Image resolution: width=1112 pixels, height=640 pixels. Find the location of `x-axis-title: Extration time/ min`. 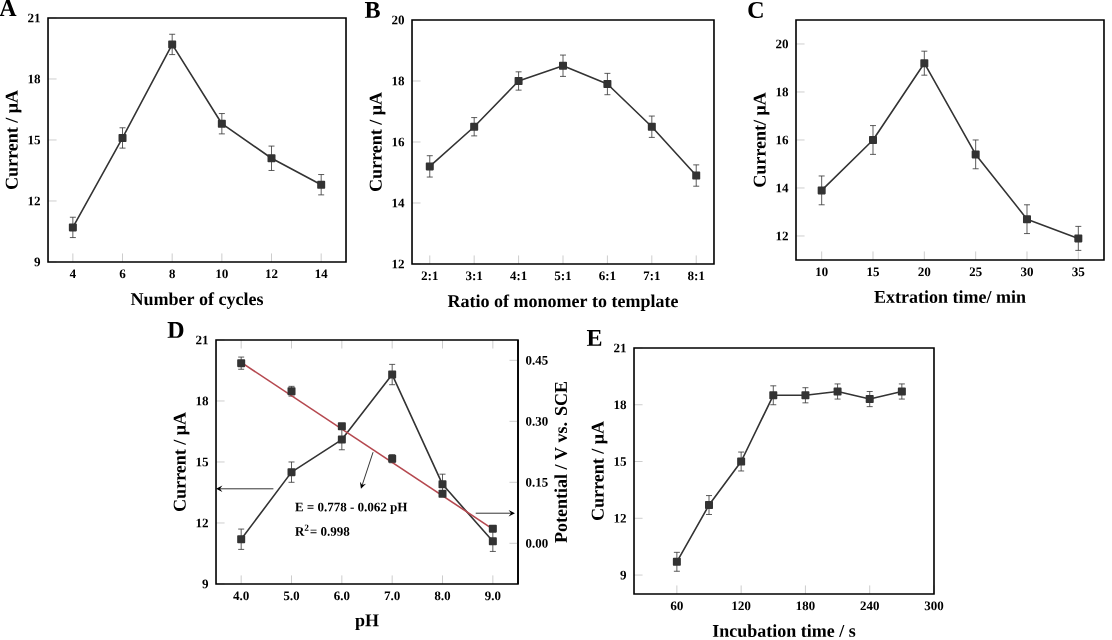

x-axis-title: Extration time/ min is located at coordinates (950, 297).